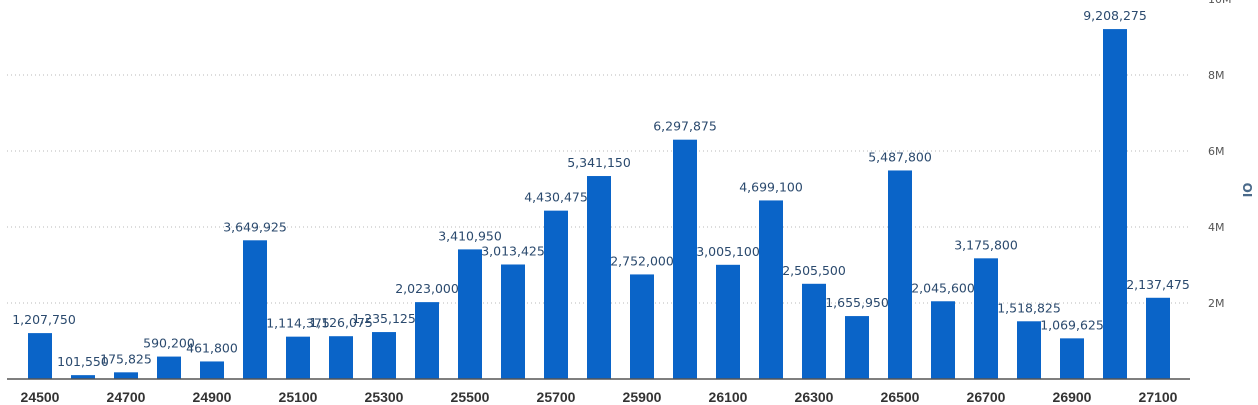 This screenshot has height=405, width=1258. I want to click on x-tick-label: 26700, so click(986, 397).